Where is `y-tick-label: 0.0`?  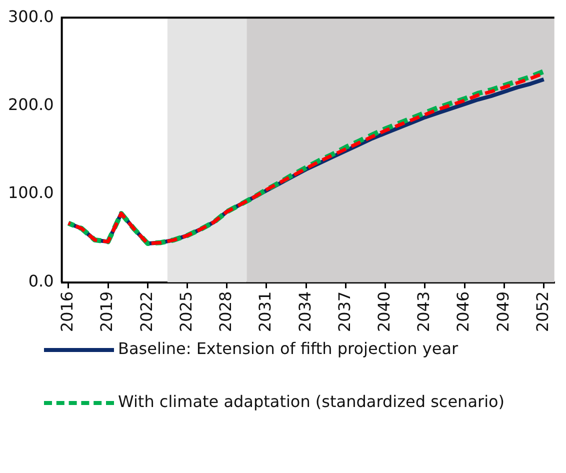
y-tick-label: 0.0 is located at coordinates (41, 280).